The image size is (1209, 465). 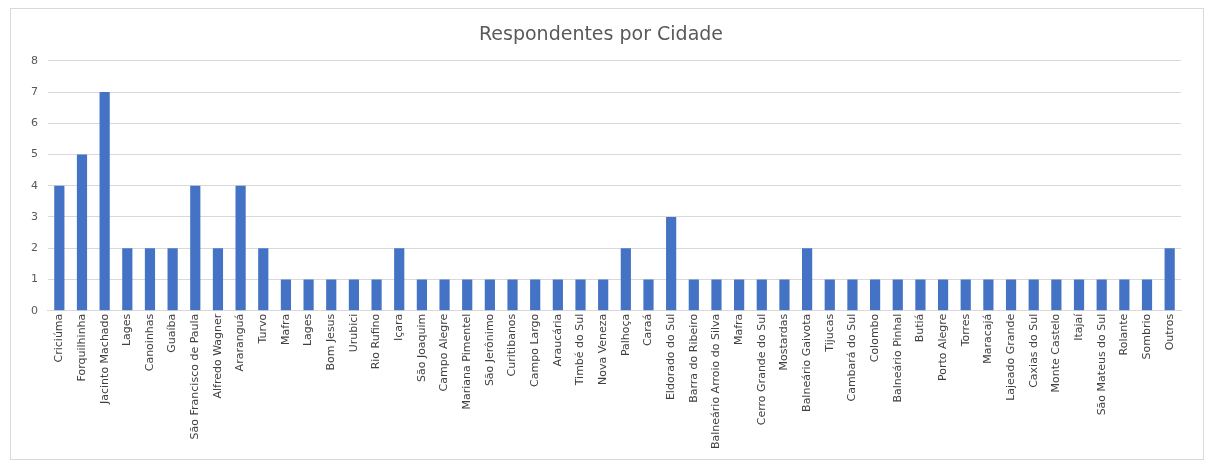 I want to click on x-tick-label: Campo Largo, so click(x=535, y=350).